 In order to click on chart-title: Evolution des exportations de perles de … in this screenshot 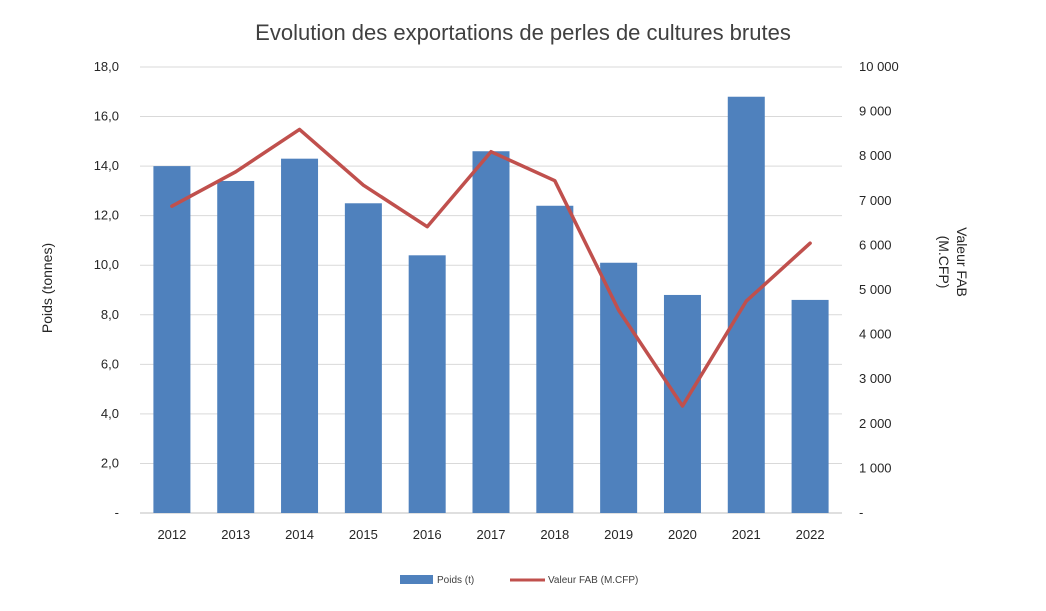, I will do `click(523, 32)`.